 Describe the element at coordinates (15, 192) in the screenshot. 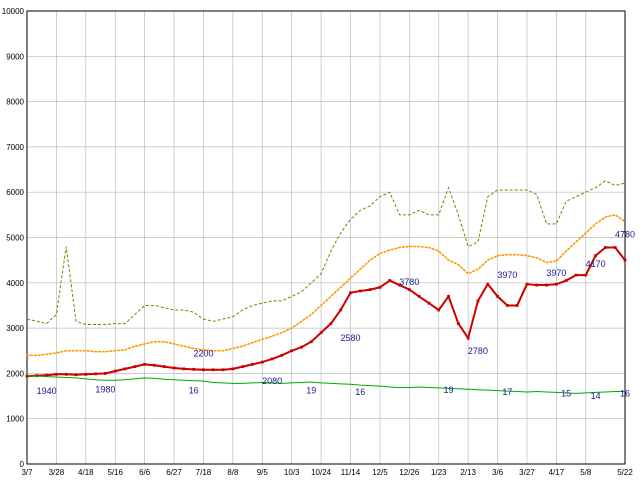

I see `y-tick-label: 6000` at that location.